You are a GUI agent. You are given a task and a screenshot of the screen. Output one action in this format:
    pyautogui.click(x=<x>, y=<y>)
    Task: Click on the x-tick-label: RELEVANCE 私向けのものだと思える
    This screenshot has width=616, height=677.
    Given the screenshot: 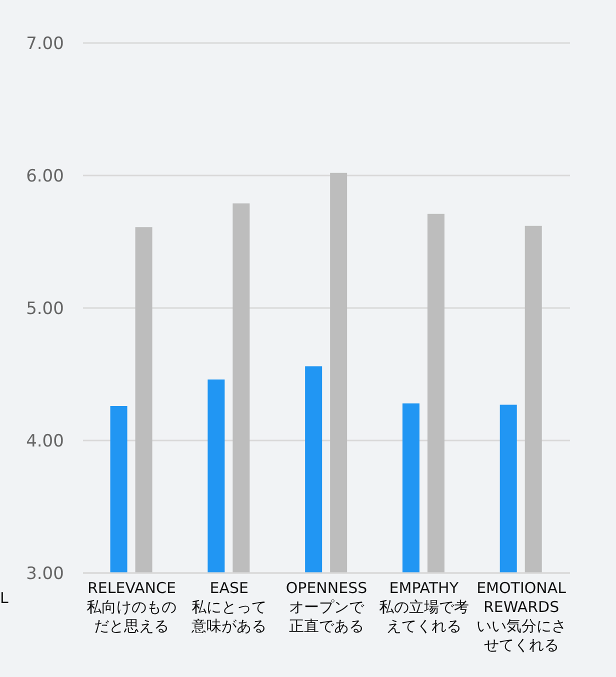 What is the action you would take?
    pyautogui.click(x=131, y=607)
    